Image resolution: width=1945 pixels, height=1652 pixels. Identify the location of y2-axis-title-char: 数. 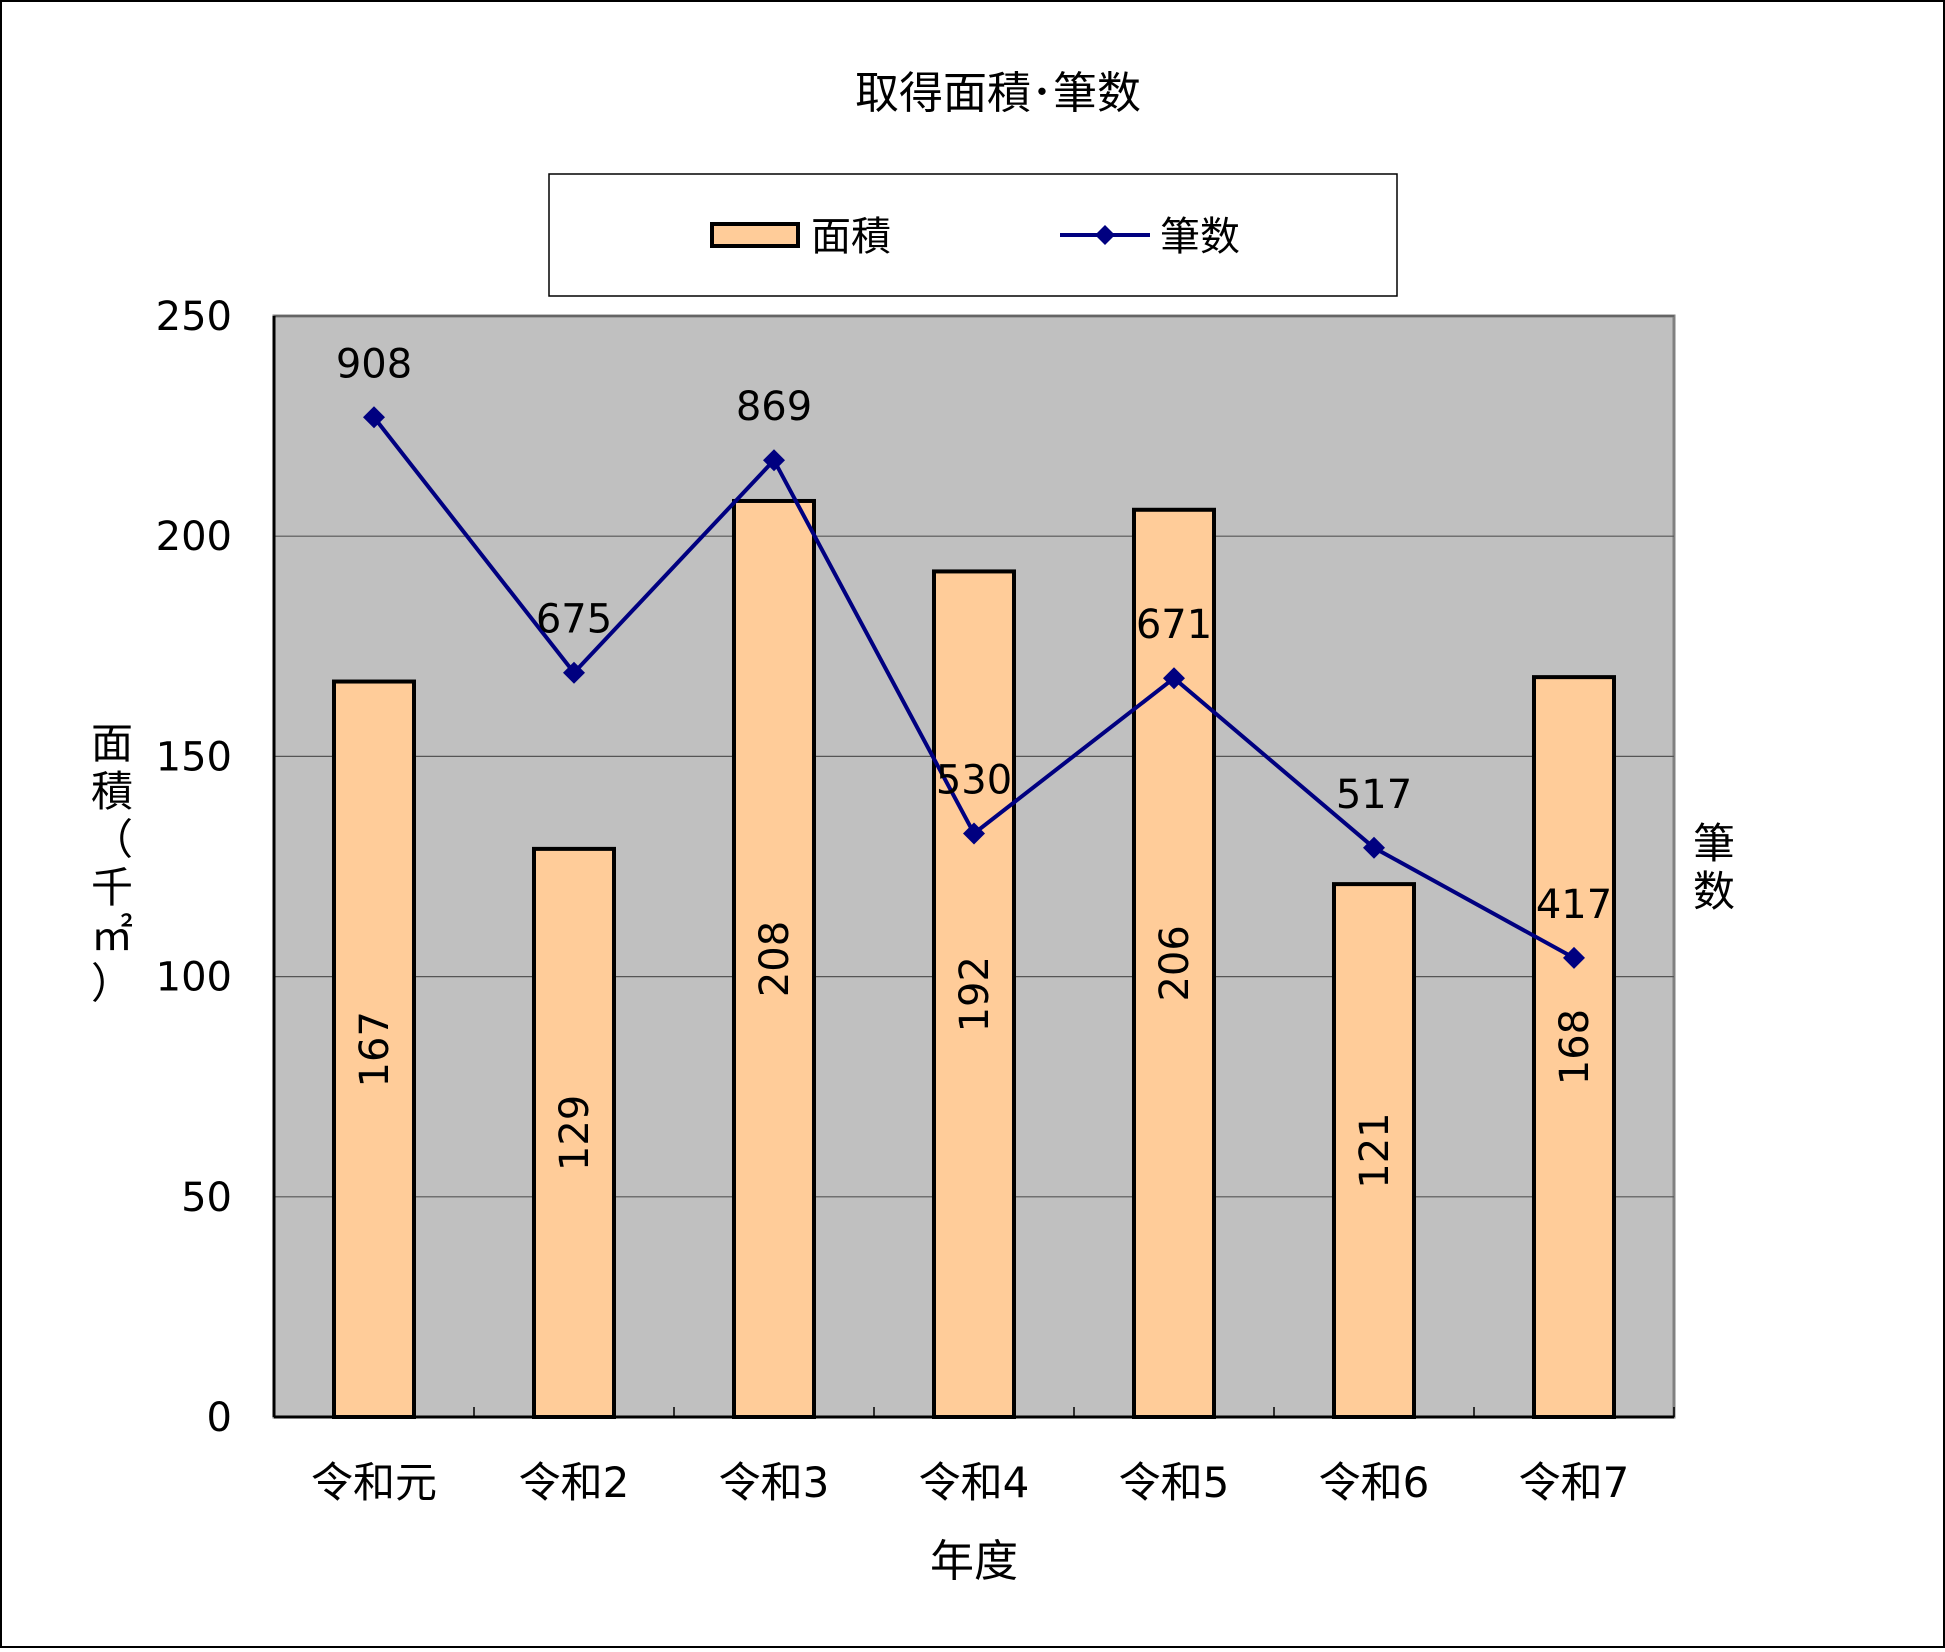
(1714, 891).